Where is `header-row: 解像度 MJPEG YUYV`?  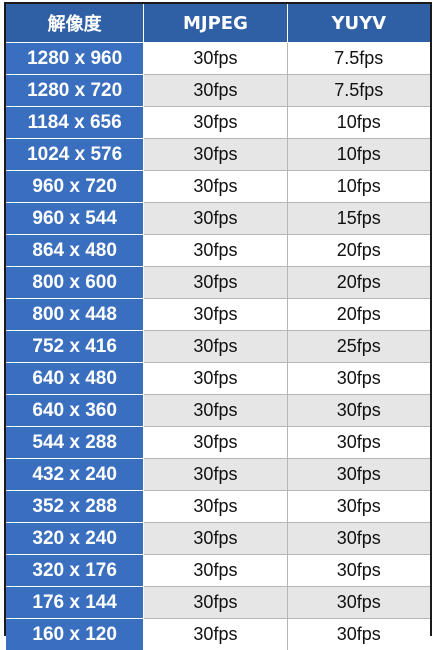 header-row: 解像度 MJPEG YUYV is located at coordinates (218, 23).